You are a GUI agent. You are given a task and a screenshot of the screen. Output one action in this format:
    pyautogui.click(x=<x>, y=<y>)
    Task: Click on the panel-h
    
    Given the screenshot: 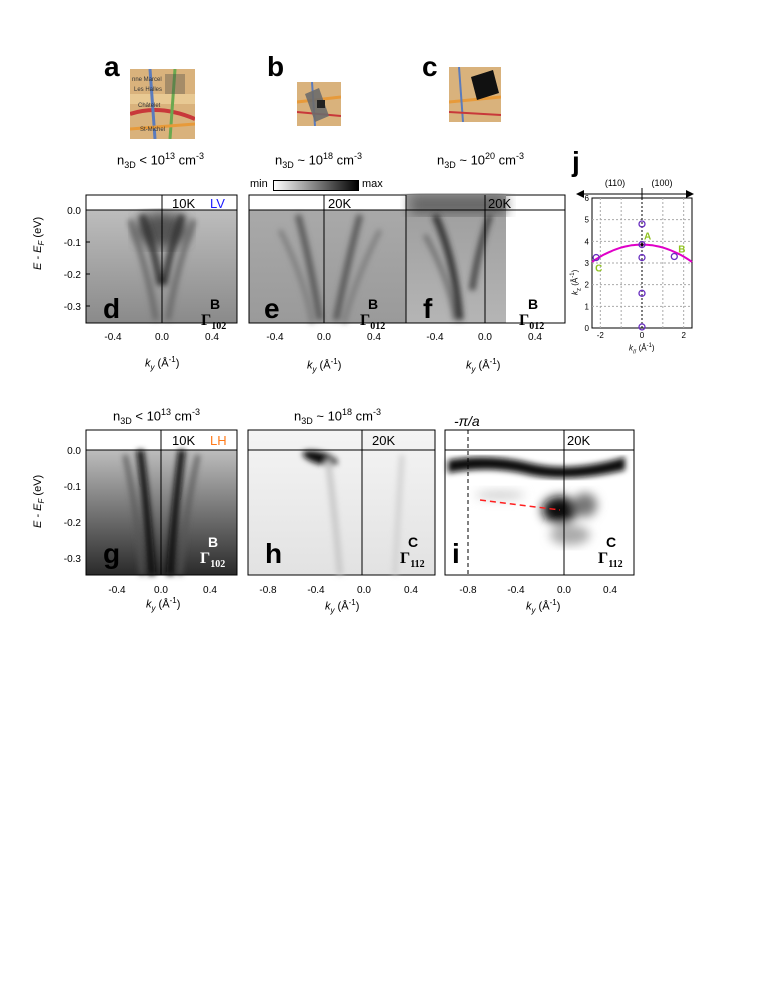 What is the action you would take?
    pyautogui.click(x=341, y=502)
    